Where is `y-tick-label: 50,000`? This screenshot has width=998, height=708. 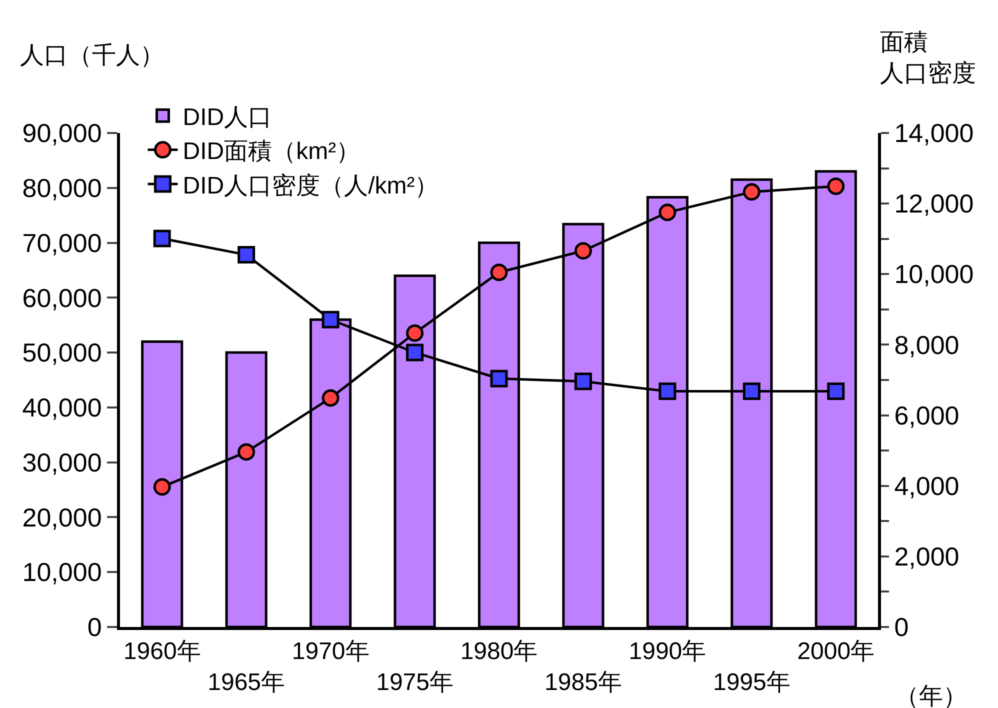
y-tick-label: 50,000 is located at coordinates (62, 353).